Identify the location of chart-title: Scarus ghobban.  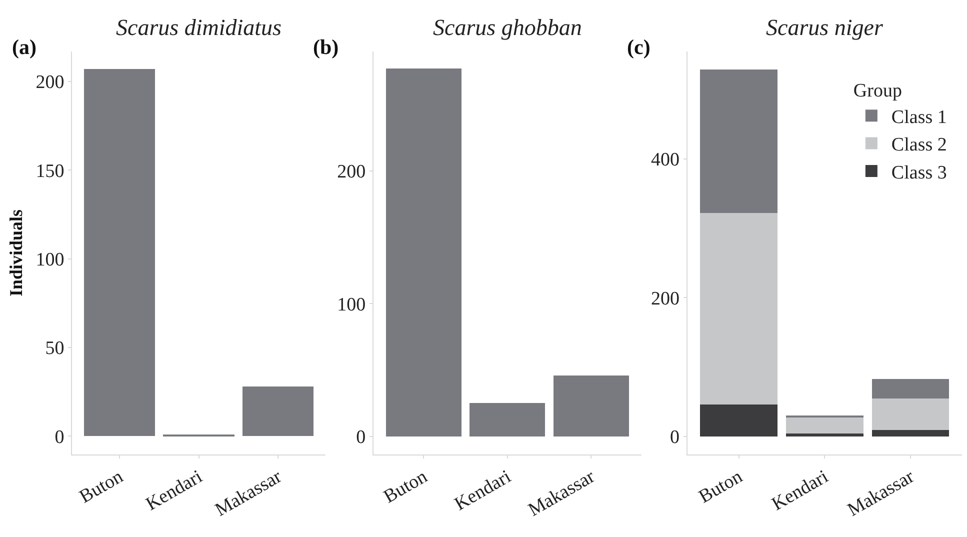
(507, 27).